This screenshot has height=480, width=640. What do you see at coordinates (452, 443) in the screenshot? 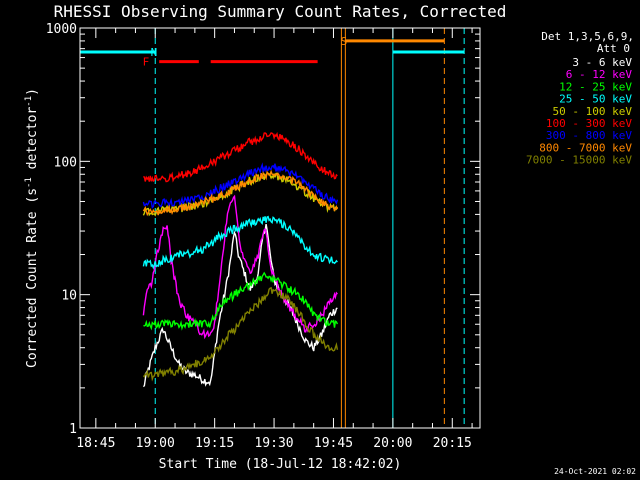
I see `x-tick-label-6: 20:15` at bounding box center [452, 443].